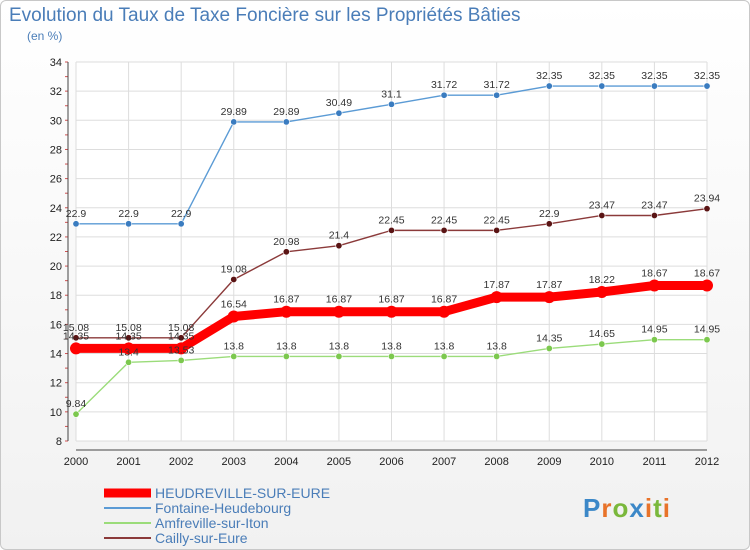 This screenshot has height=550, width=750. What do you see at coordinates (56, 296) in the screenshot?
I see `y-tick-label: 18` at bounding box center [56, 296].